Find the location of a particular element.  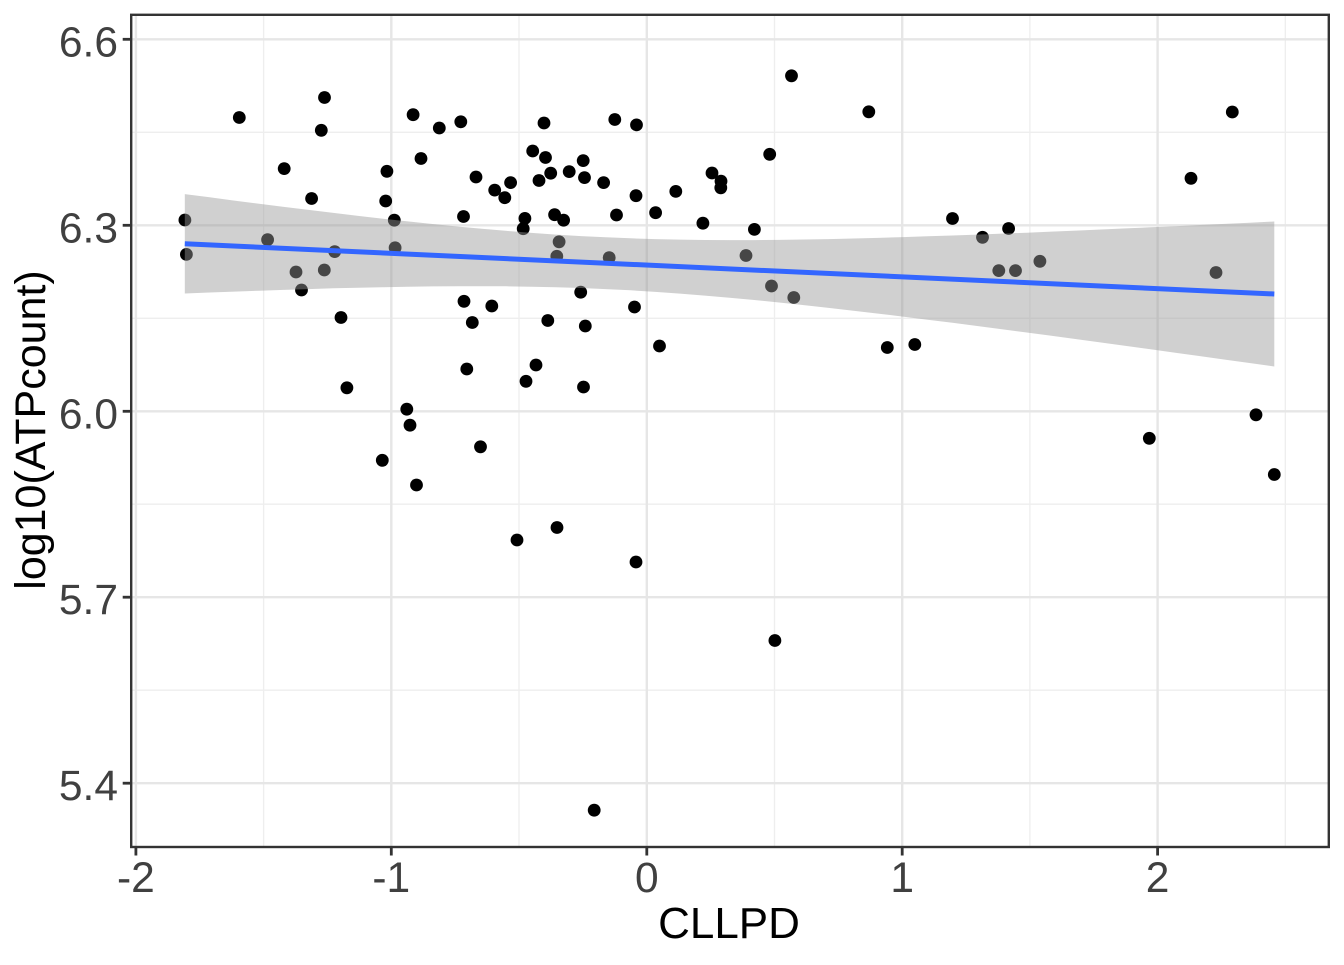

svg-text: -2 is located at coordinates (136, 878).